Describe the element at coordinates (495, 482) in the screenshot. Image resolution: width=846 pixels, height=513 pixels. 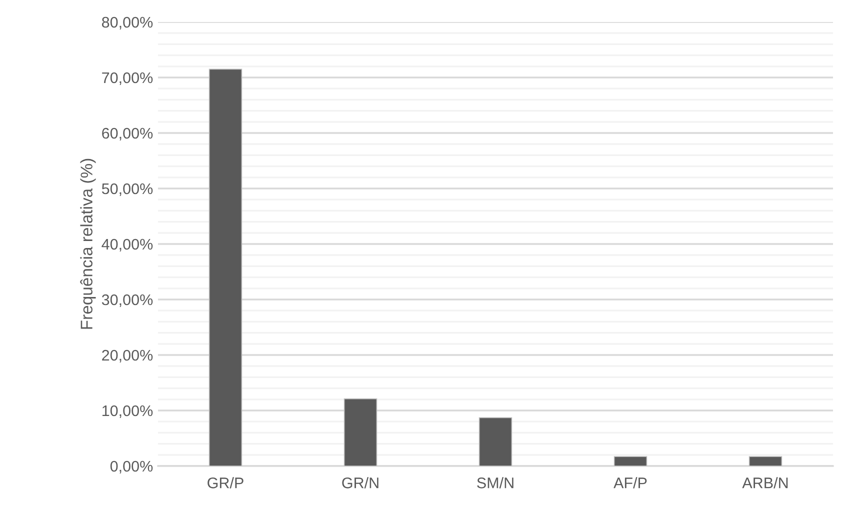
I see `x-tick-label: SM/N` at that location.